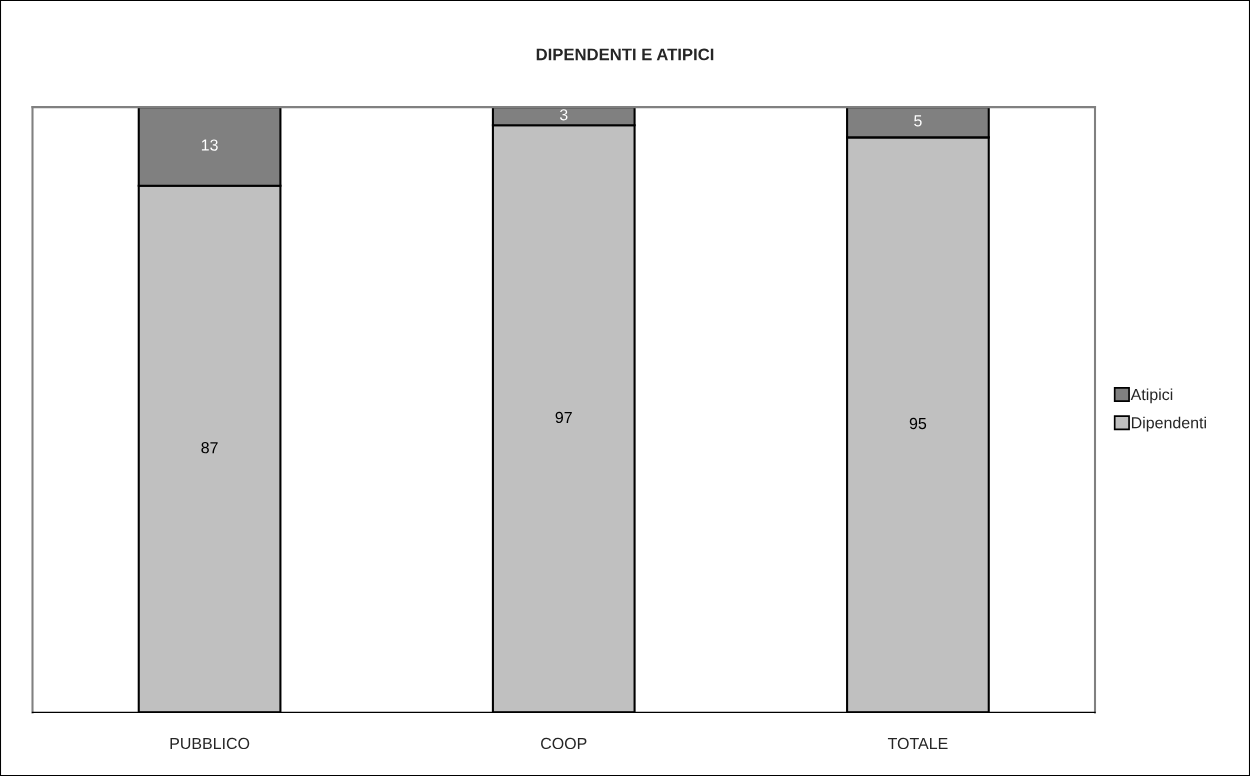 The width and height of the screenshot is (1250, 776). Describe the element at coordinates (918, 423) in the screenshot. I see `data-label: 95` at that location.